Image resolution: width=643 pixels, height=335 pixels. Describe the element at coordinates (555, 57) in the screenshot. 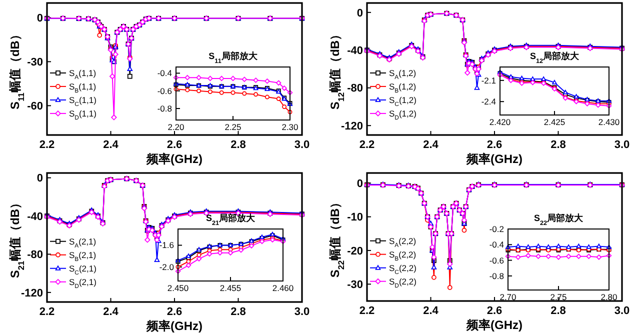

I see `chart-title: S$_{12}$局部放大` at that location.